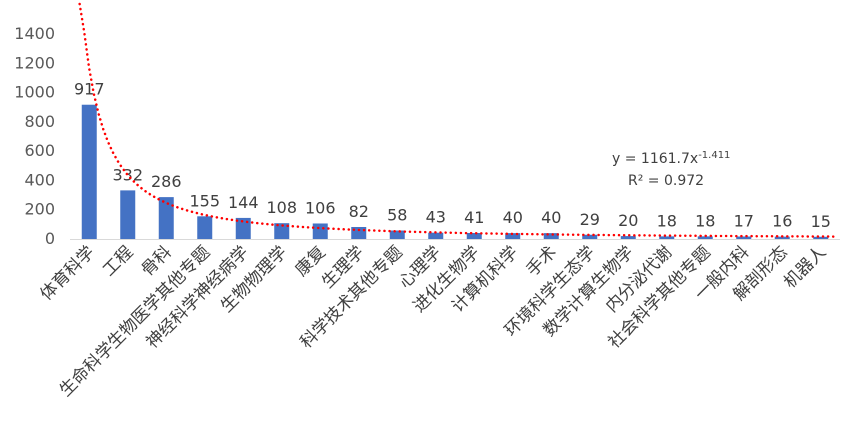 Image resolution: width=860 pixels, height=431 pixels. Describe the element at coordinates (39, 121) in the screenshot. I see `y-tick-label: 800` at that location.